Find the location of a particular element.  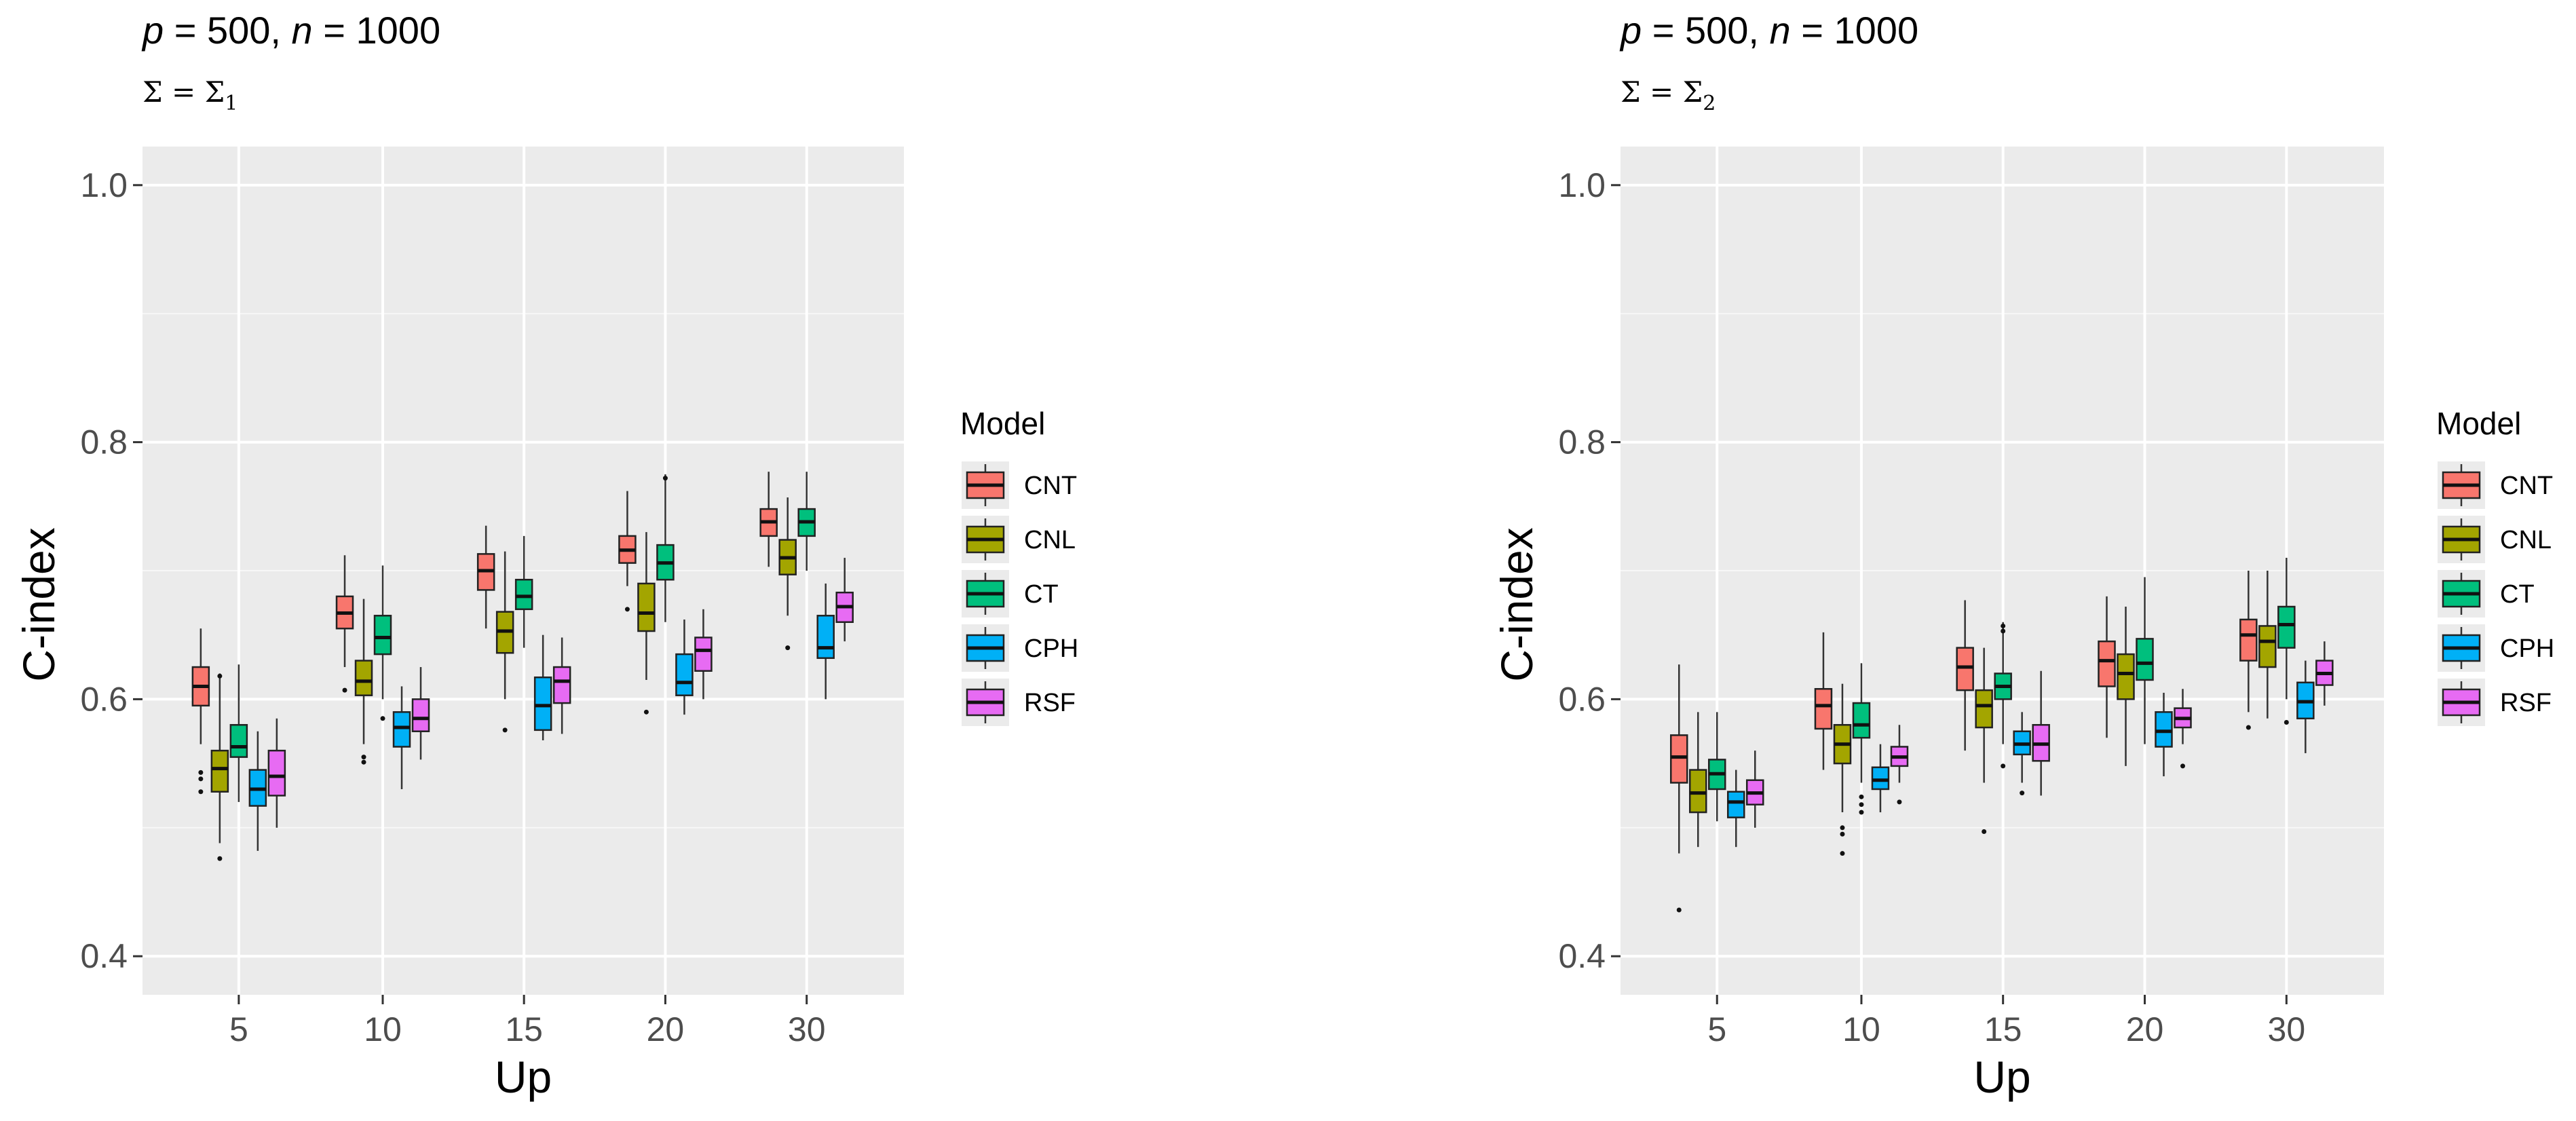

legend-title: Model is located at coordinates (2478, 423).